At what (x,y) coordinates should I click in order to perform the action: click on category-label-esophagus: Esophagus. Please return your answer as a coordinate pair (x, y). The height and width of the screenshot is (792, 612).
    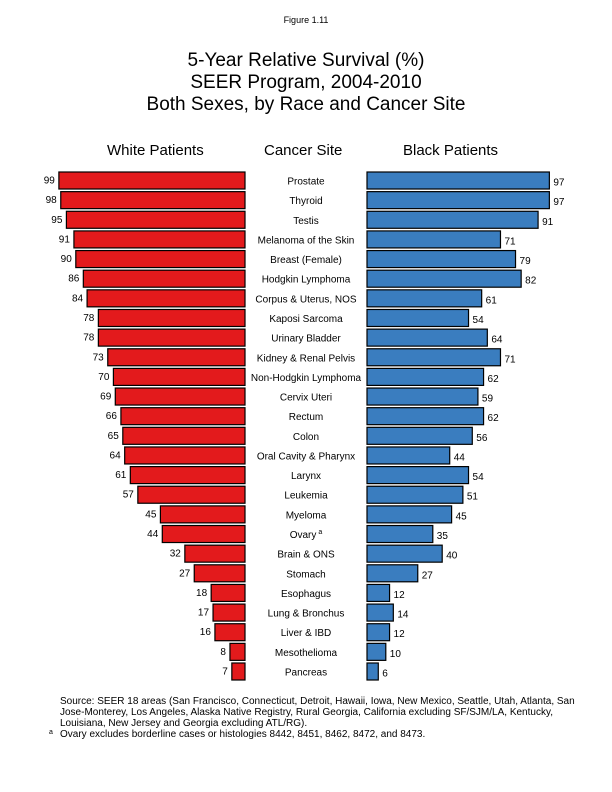
    Looking at the image, I should click on (306, 594).